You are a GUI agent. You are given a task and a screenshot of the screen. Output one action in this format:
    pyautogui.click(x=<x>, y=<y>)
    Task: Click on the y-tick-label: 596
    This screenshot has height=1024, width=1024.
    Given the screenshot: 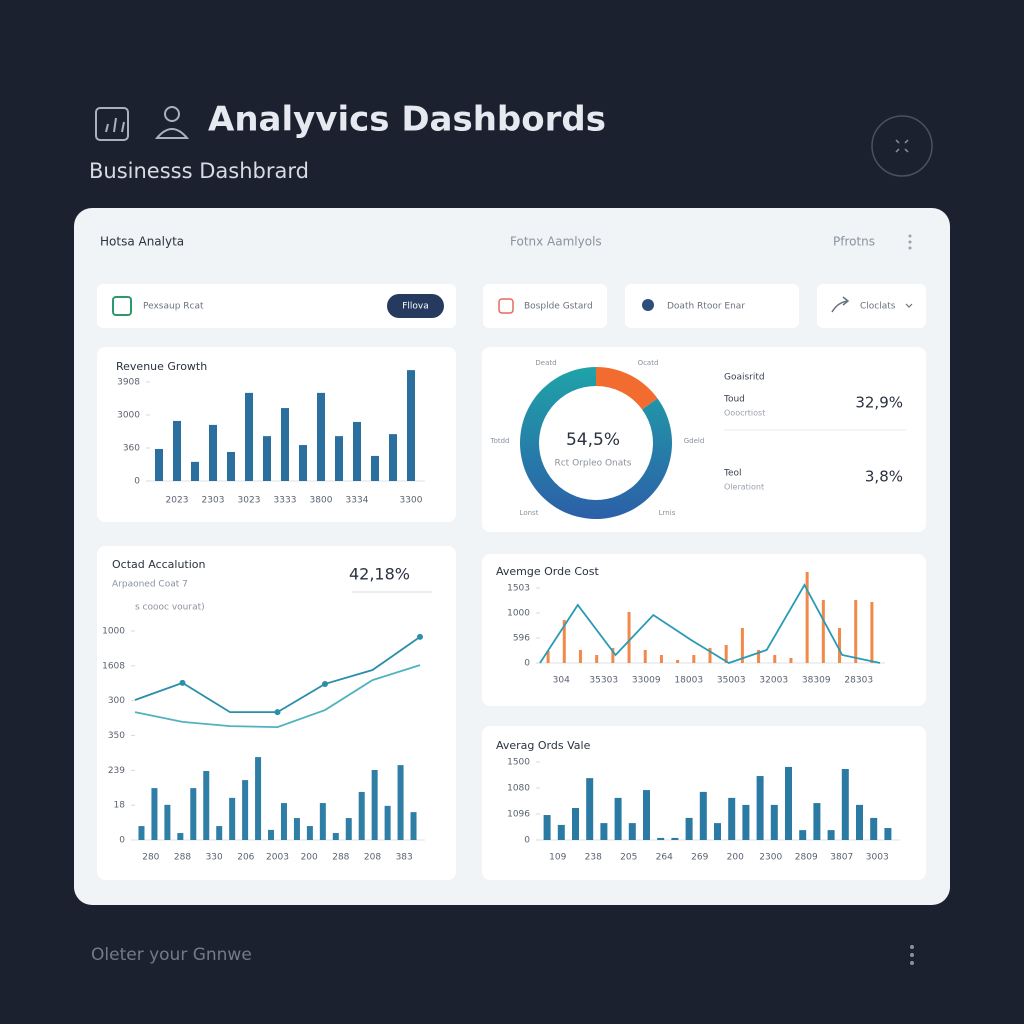 What is the action you would take?
    pyautogui.click(x=521, y=639)
    